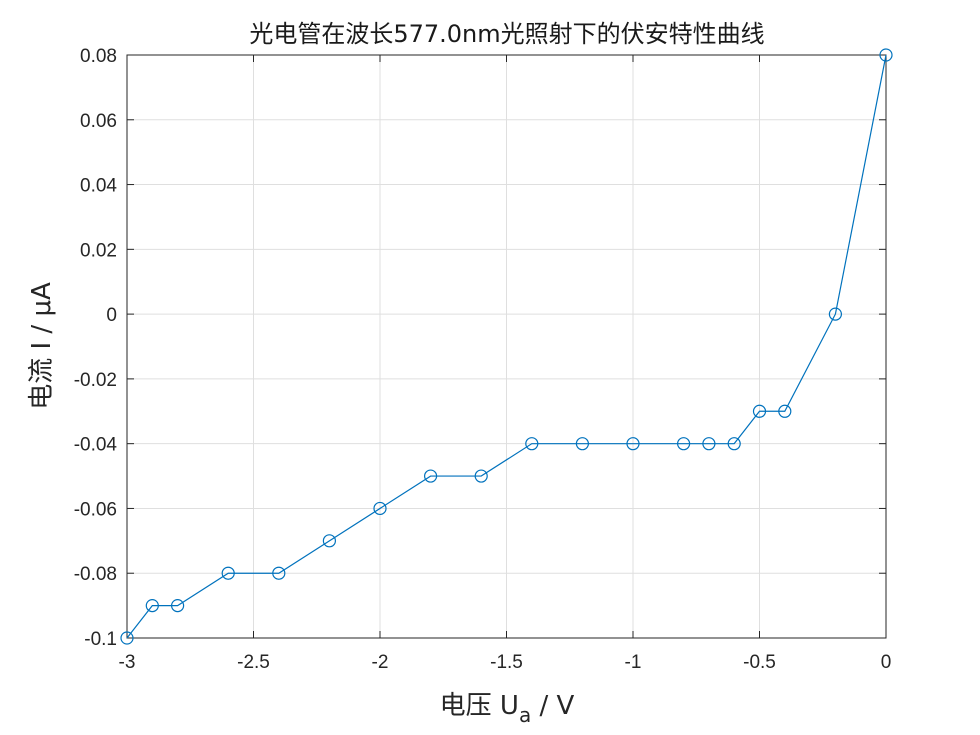 Image resolution: width=980 pixels, height=735 pixels. Describe the element at coordinates (95, 509) in the screenshot. I see `y-tick-label: -0.06` at that location.